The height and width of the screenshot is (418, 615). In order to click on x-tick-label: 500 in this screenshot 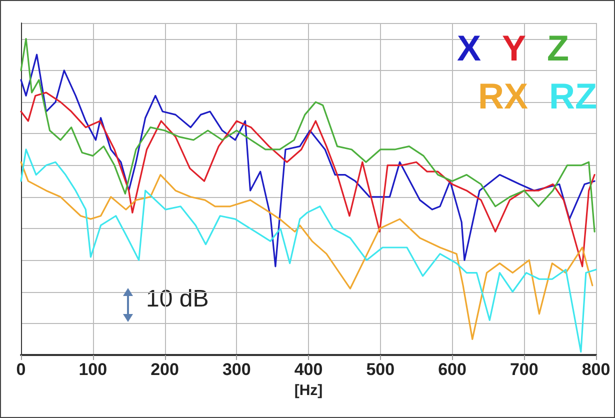, I will do `click(380, 369)`.